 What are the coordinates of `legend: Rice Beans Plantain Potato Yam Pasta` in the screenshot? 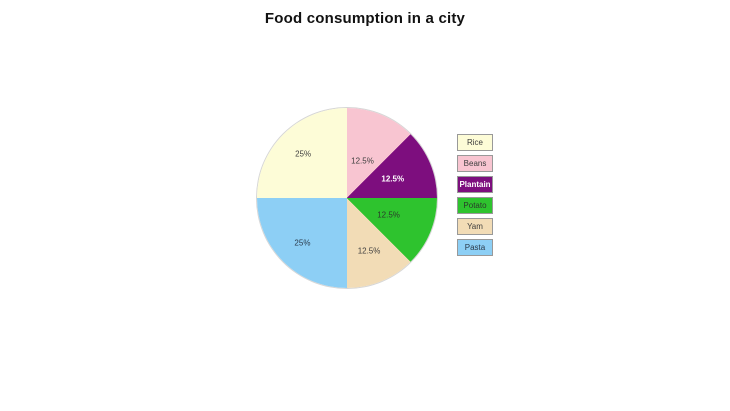 It's located at (475, 195).